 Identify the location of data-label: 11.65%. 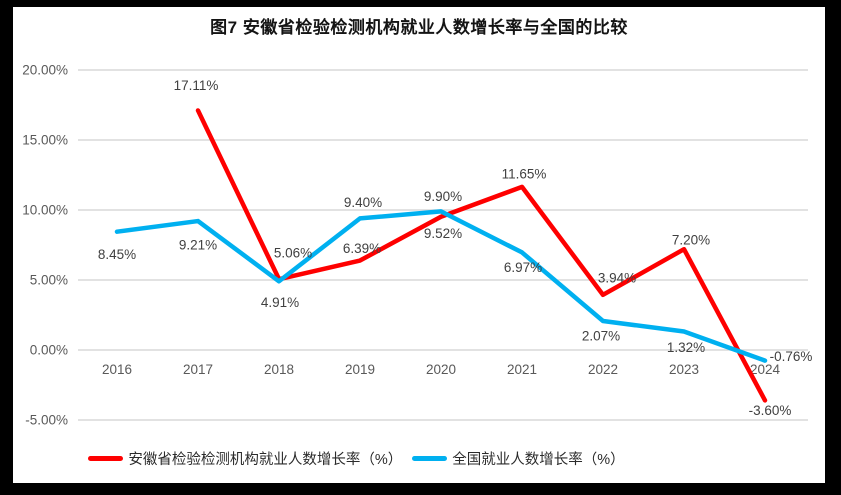
(524, 173).